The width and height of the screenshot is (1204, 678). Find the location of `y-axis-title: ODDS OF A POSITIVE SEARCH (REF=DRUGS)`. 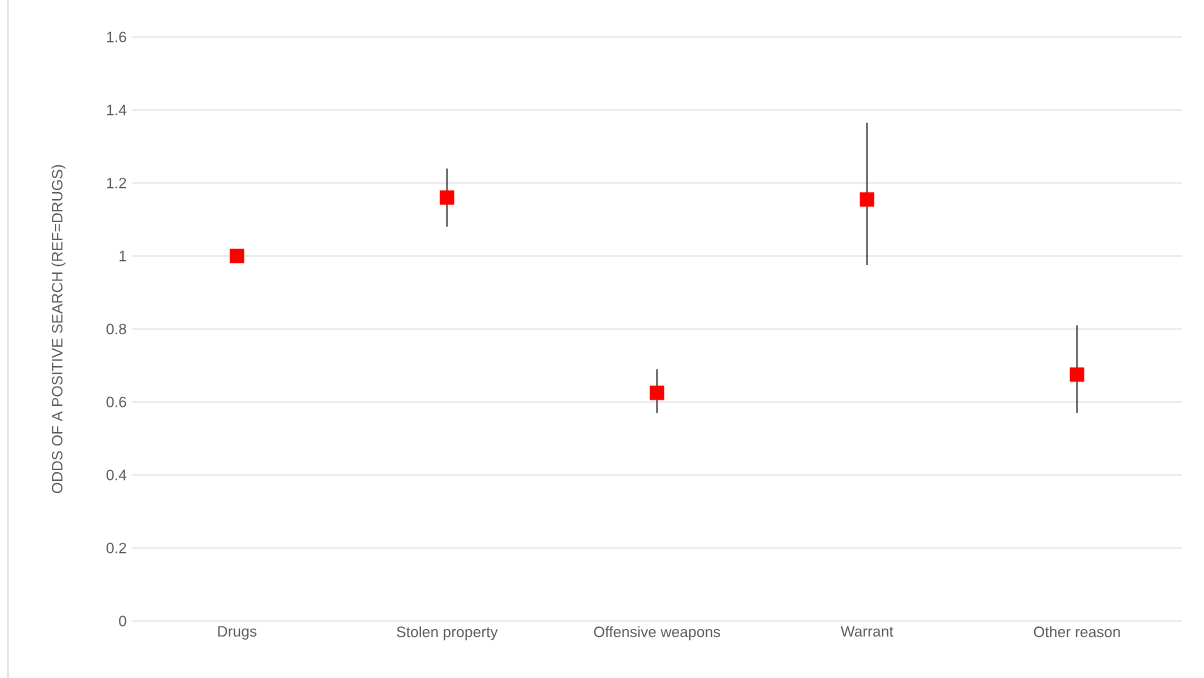

y-axis-title: ODDS OF A POSITIVE SEARCH (REF=DRUGS) is located at coordinates (58, 329).